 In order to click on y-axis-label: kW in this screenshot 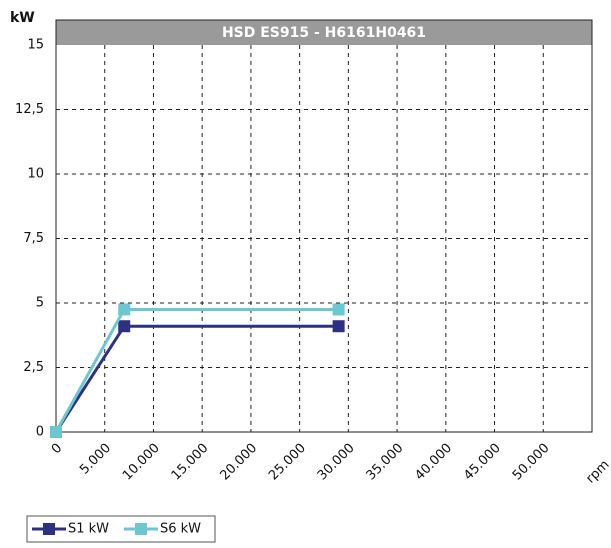, I will do `click(22, 18)`.